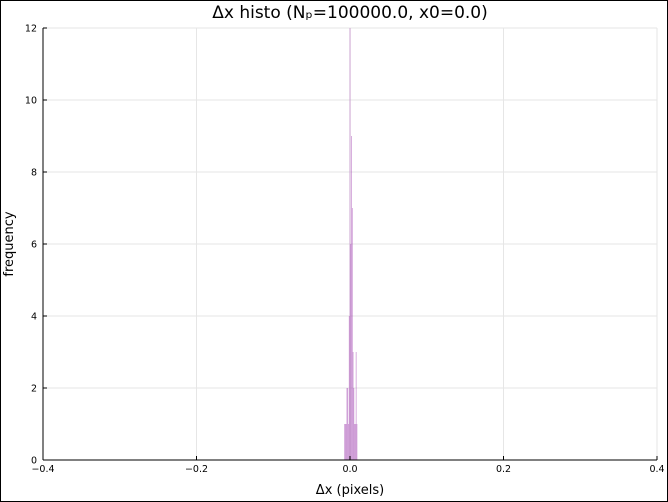  What do you see at coordinates (34, 317) in the screenshot?
I see `y-tick-label: 4` at bounding box center [34, 317].